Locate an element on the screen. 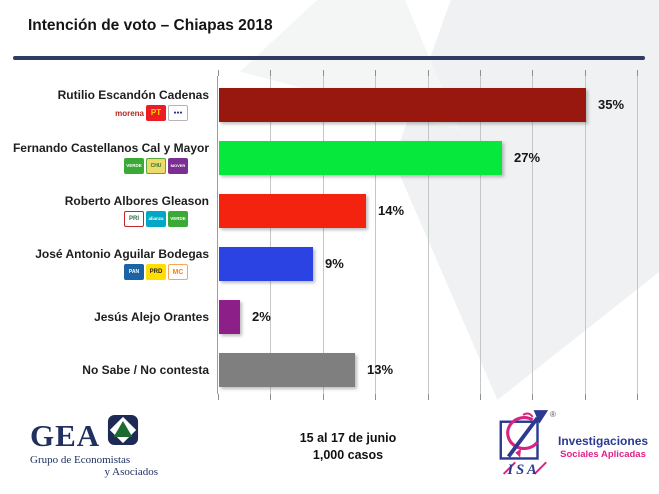 This screenshot has height=494, width=659. category-cell: José Antonio Aguilar Bodegas PAN PRD MC is located at coordinates (106, 261).